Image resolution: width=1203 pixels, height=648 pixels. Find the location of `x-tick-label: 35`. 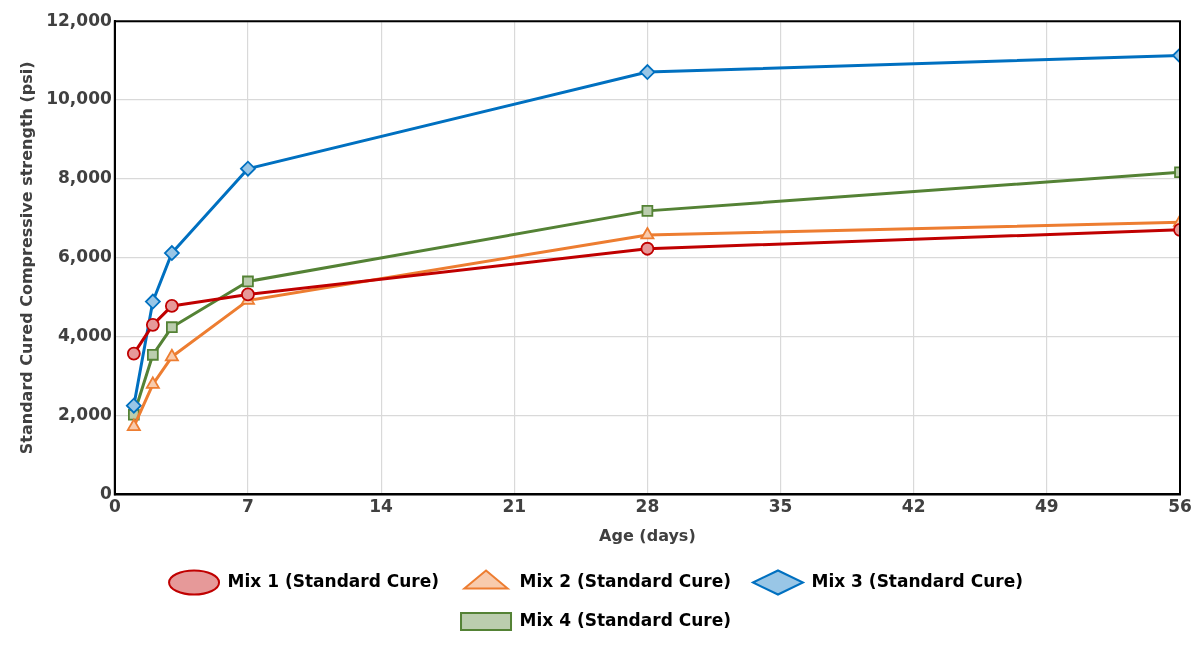

x-tick-label: 35 is located at coordinates (780, 506).